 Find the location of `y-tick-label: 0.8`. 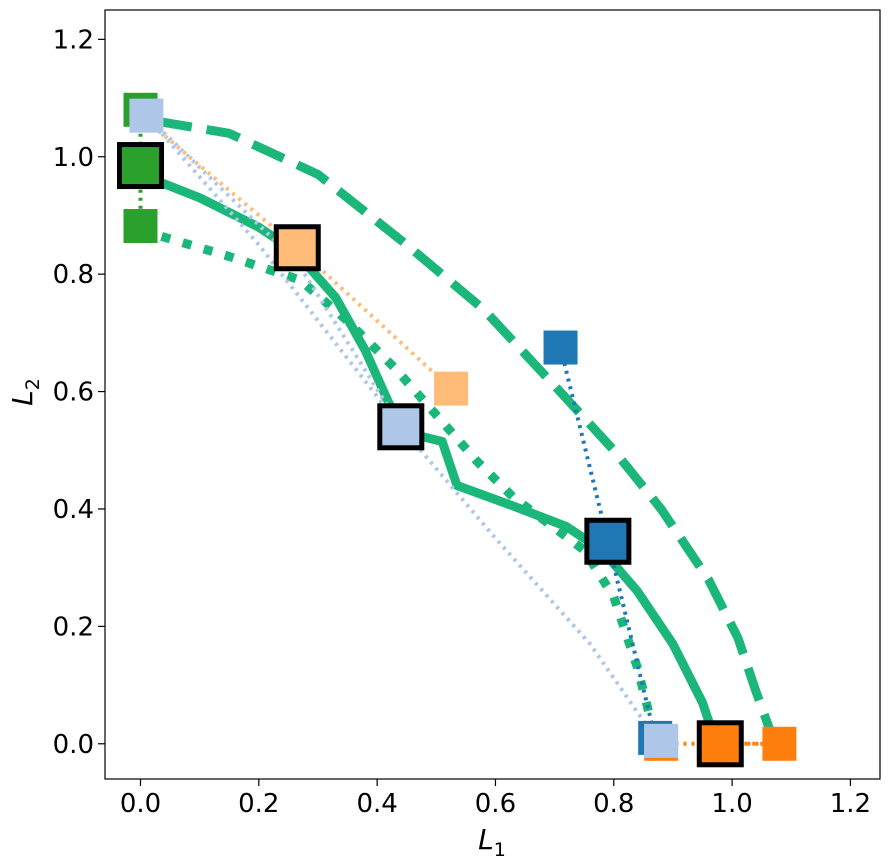

y-tick-label: 0.8 is located at coordinates (73, 275).